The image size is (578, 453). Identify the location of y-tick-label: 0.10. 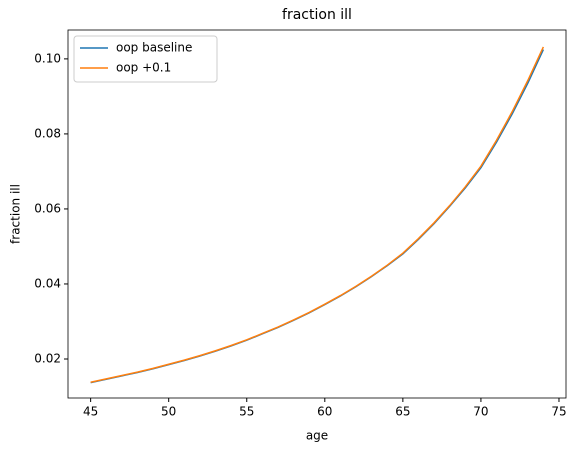
(47, 58).